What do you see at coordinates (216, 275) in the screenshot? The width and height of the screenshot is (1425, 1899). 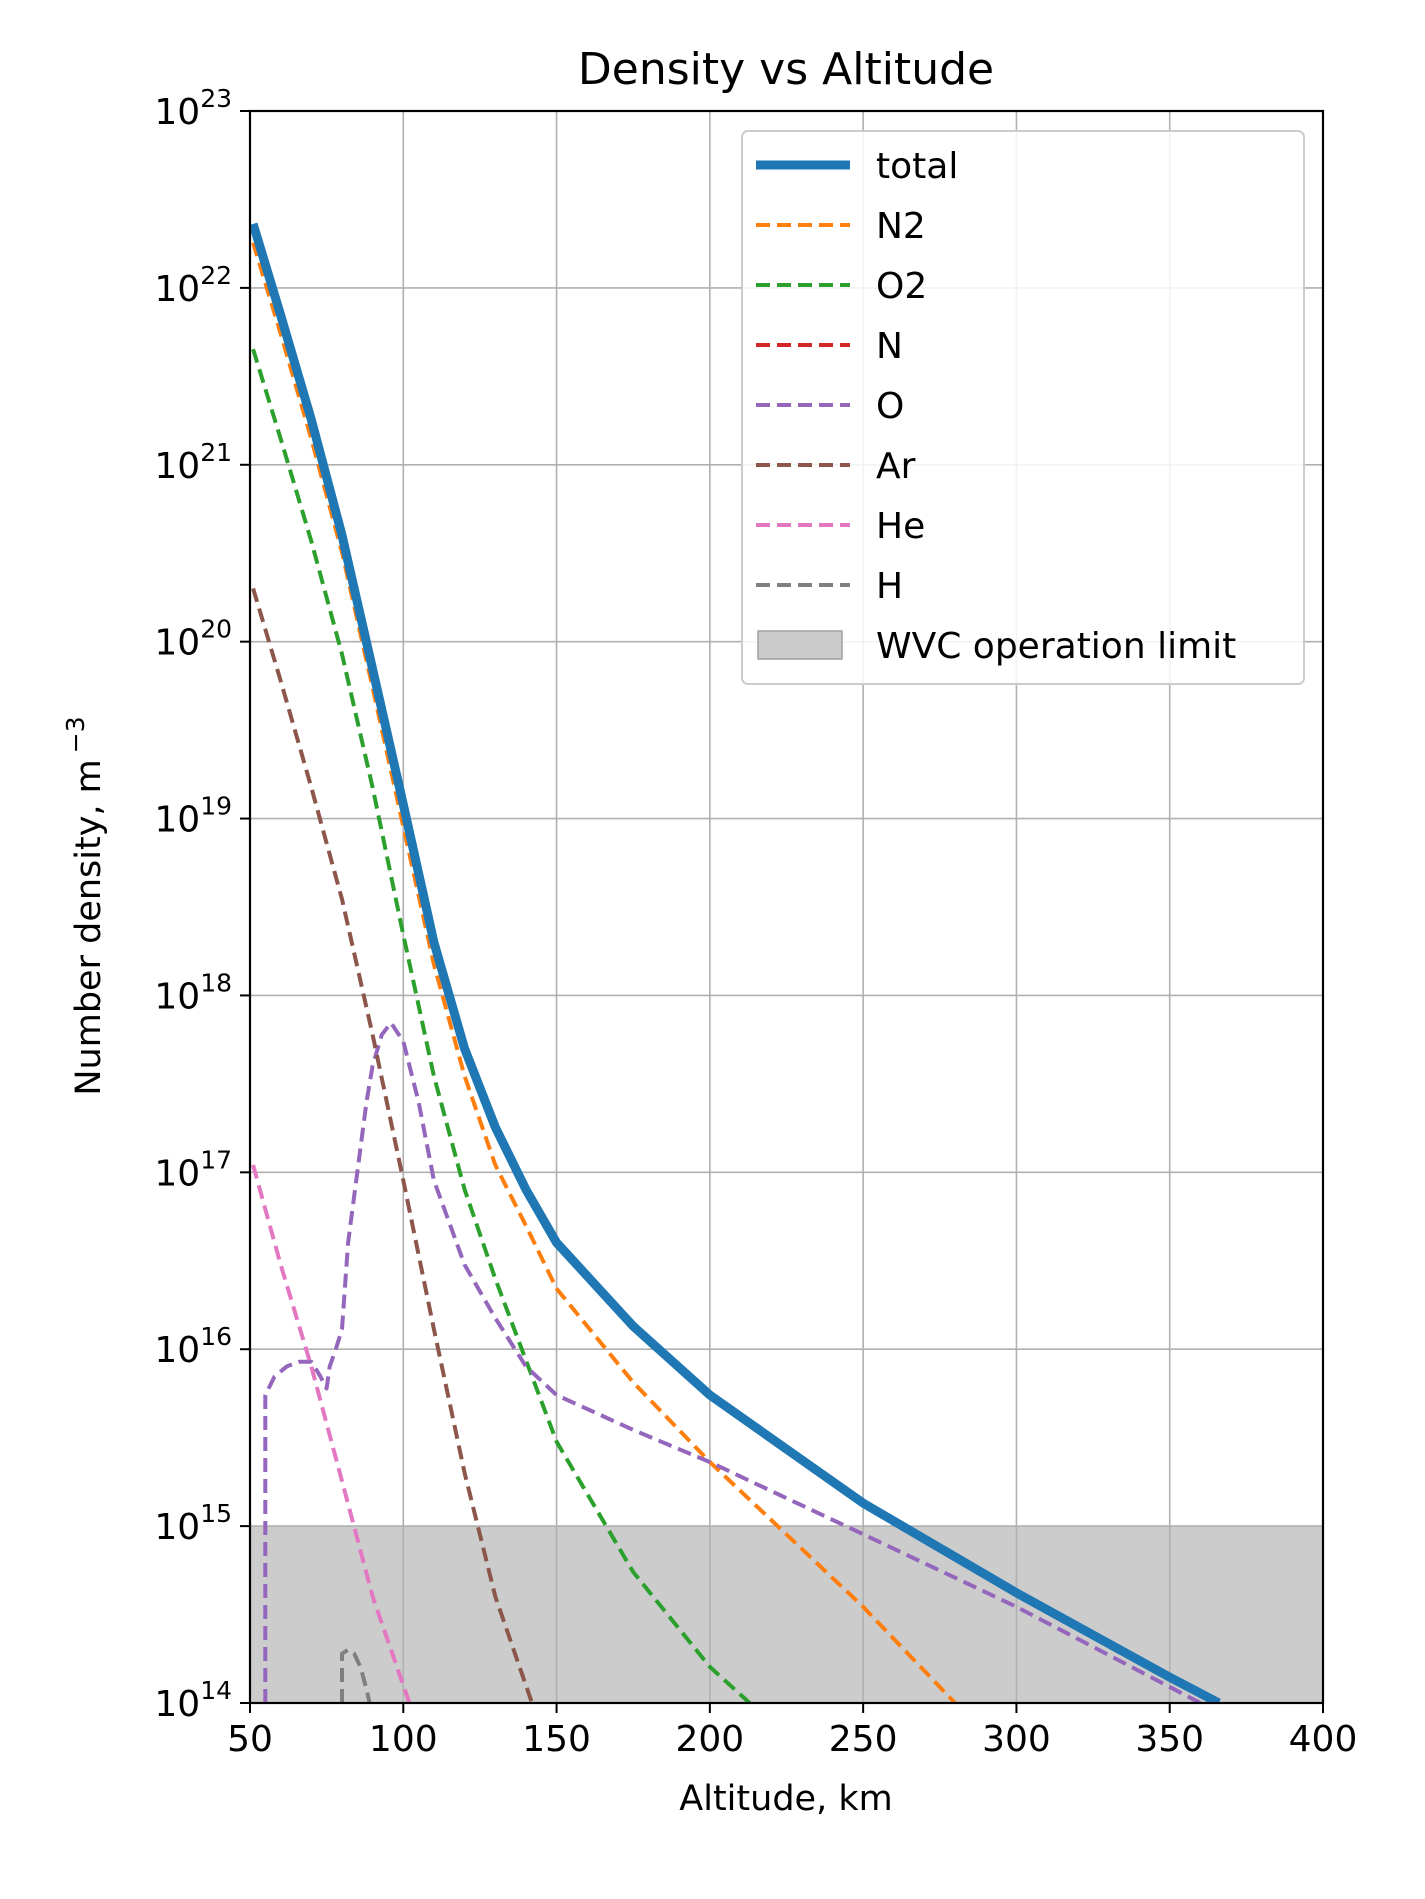 I see `y-tick-exponent: 22` at bounding box center [216, 275].